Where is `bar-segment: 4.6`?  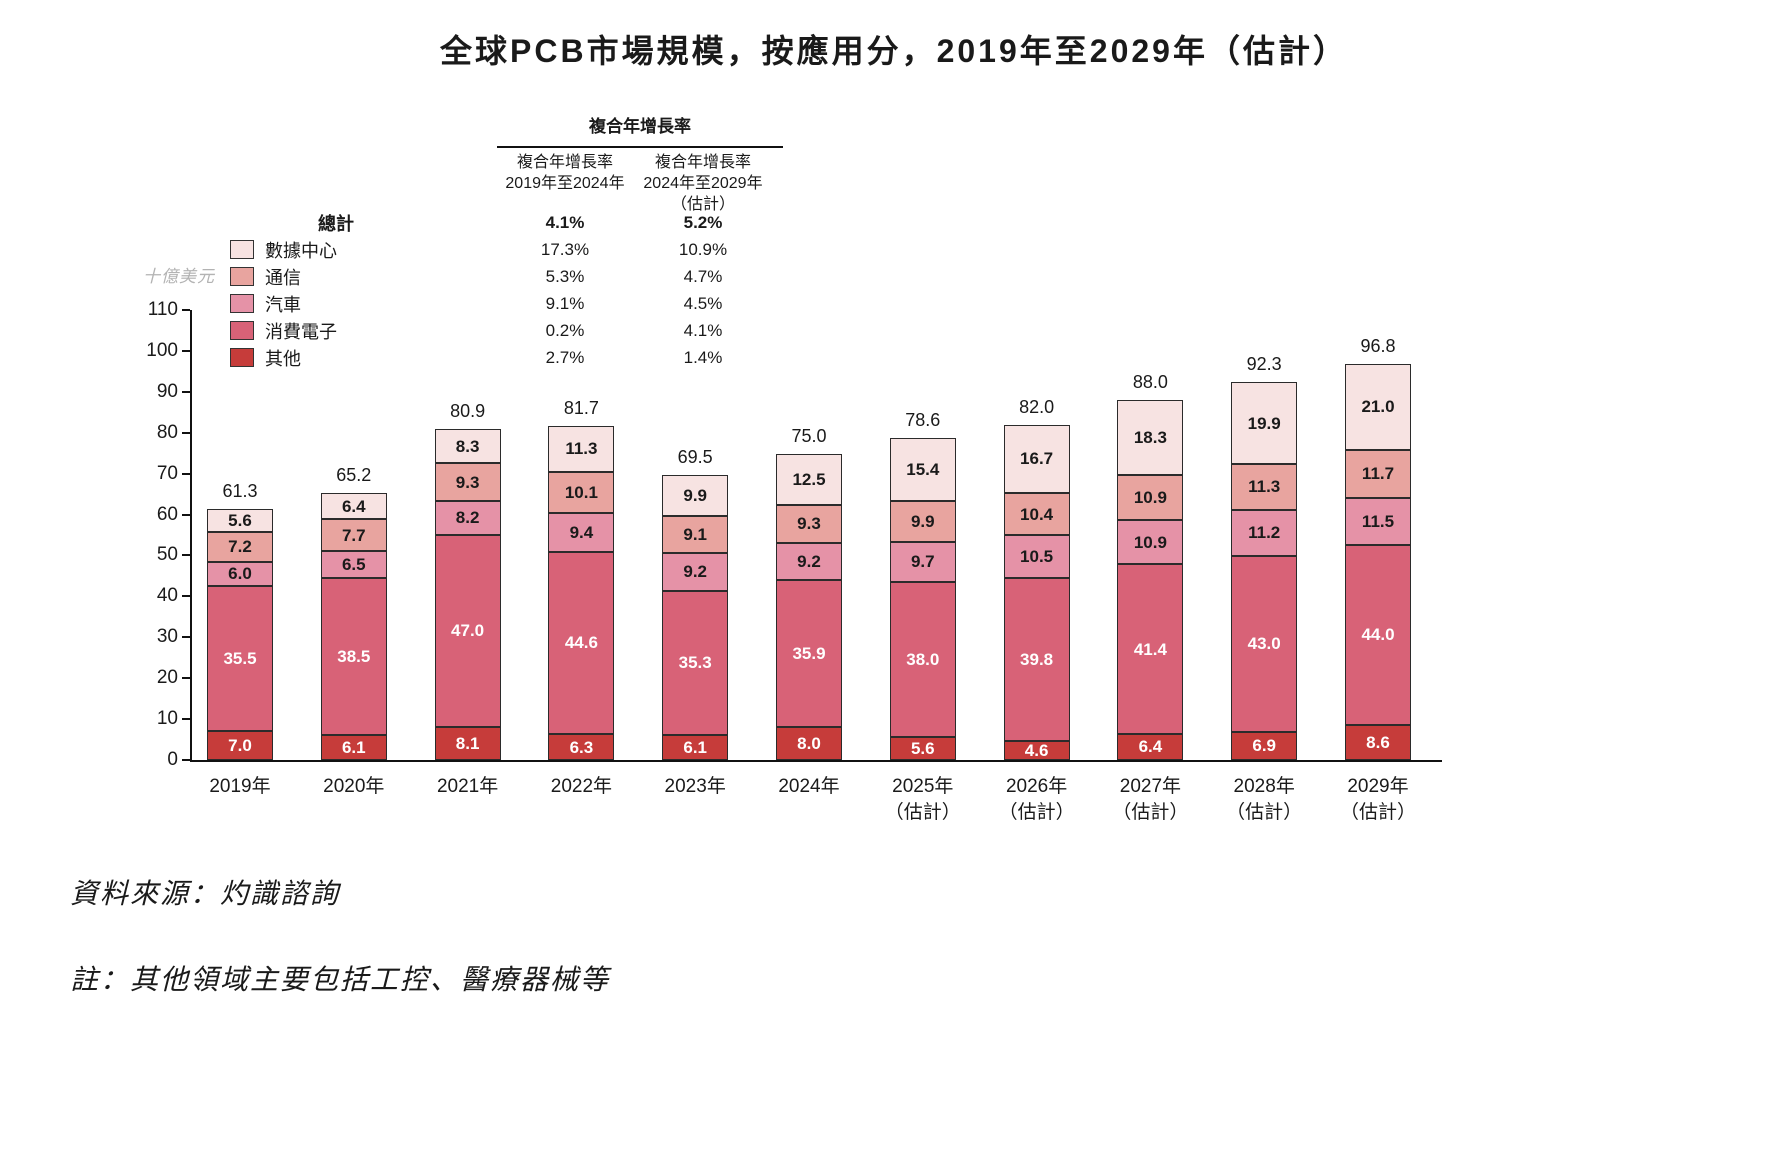
bar-segment: 4.6 is located at coordinates (1036, 750).